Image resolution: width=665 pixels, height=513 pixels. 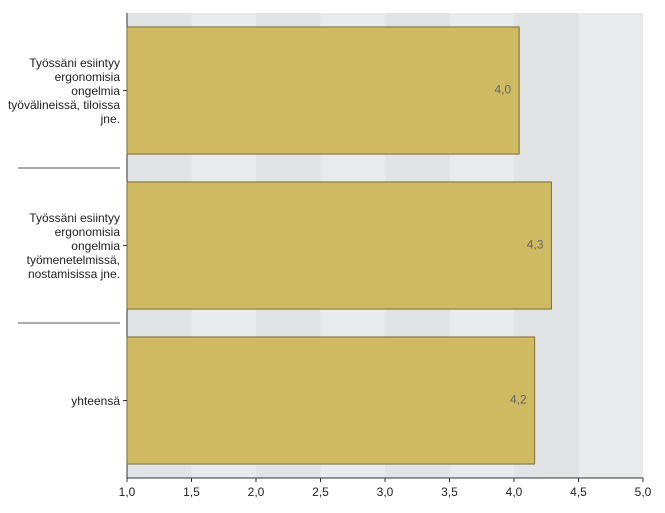 What do you see at coordinates (610, 245) in the screenshot?
I see `band` at bounding box center [610, 245].